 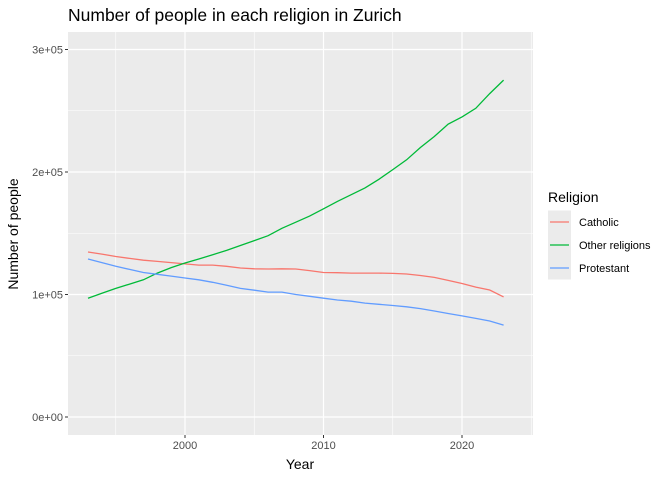 What do you see at coordinates (573, 197) in the screenshot?
I see `legend-title: Religion` at bounding box center [573, 197].